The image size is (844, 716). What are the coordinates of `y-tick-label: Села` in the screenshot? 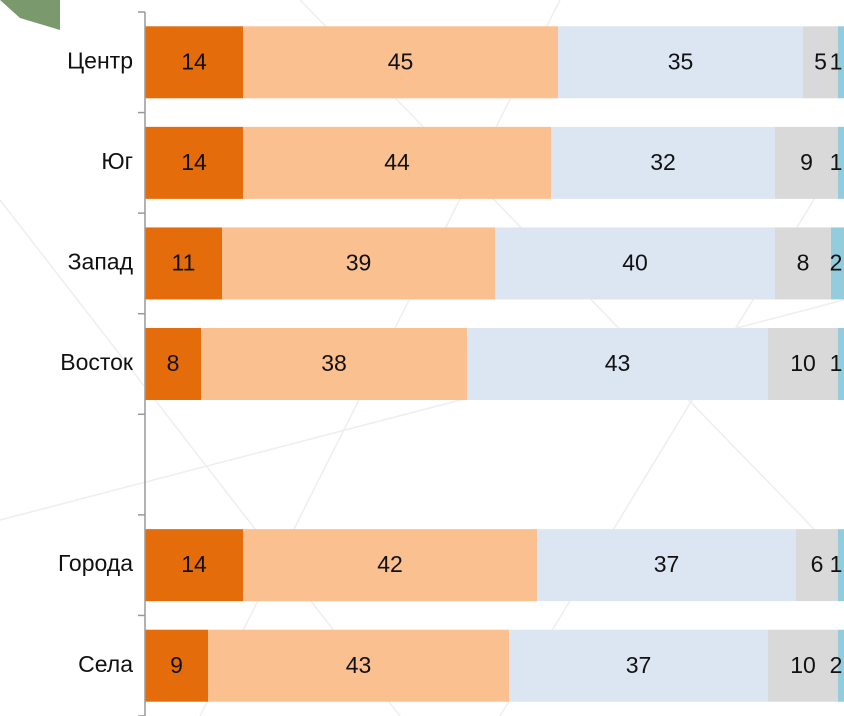 It's located at (105, 664).